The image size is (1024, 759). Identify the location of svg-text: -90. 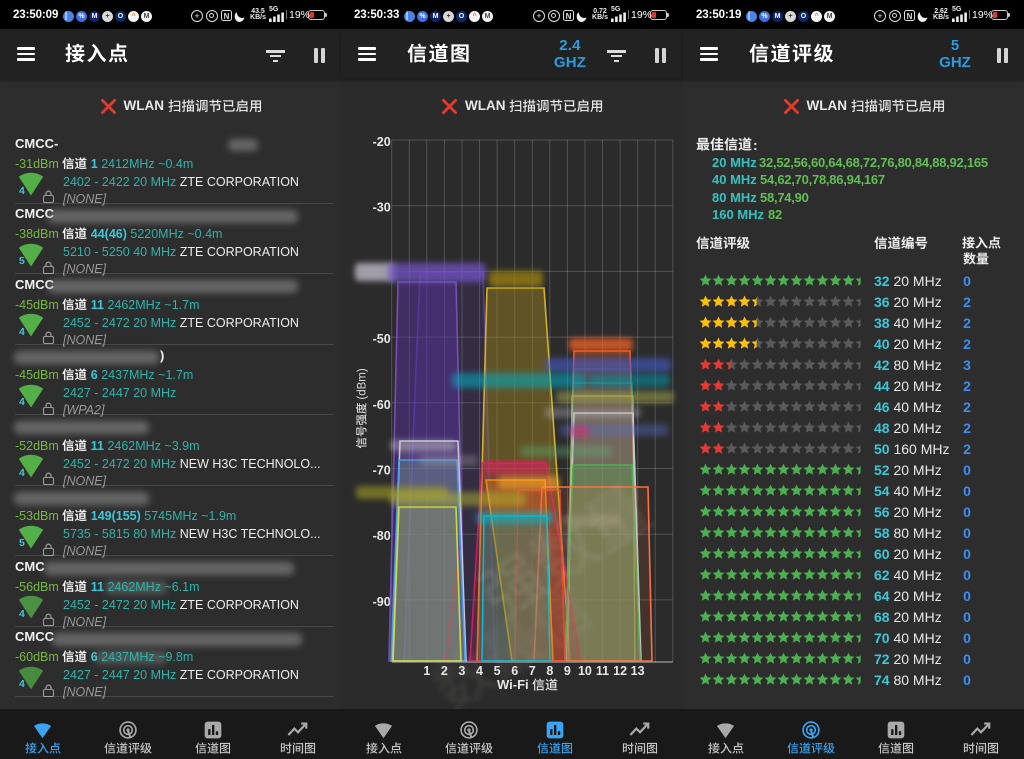
(382, 602).